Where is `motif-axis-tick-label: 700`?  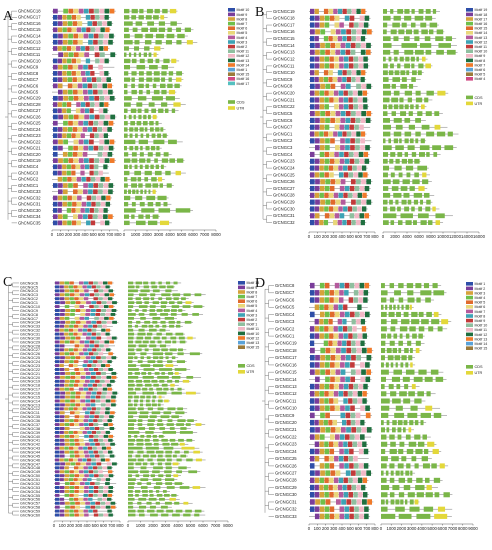
motif-axis-tick-label: 700 is located at coordinates (112, 525).